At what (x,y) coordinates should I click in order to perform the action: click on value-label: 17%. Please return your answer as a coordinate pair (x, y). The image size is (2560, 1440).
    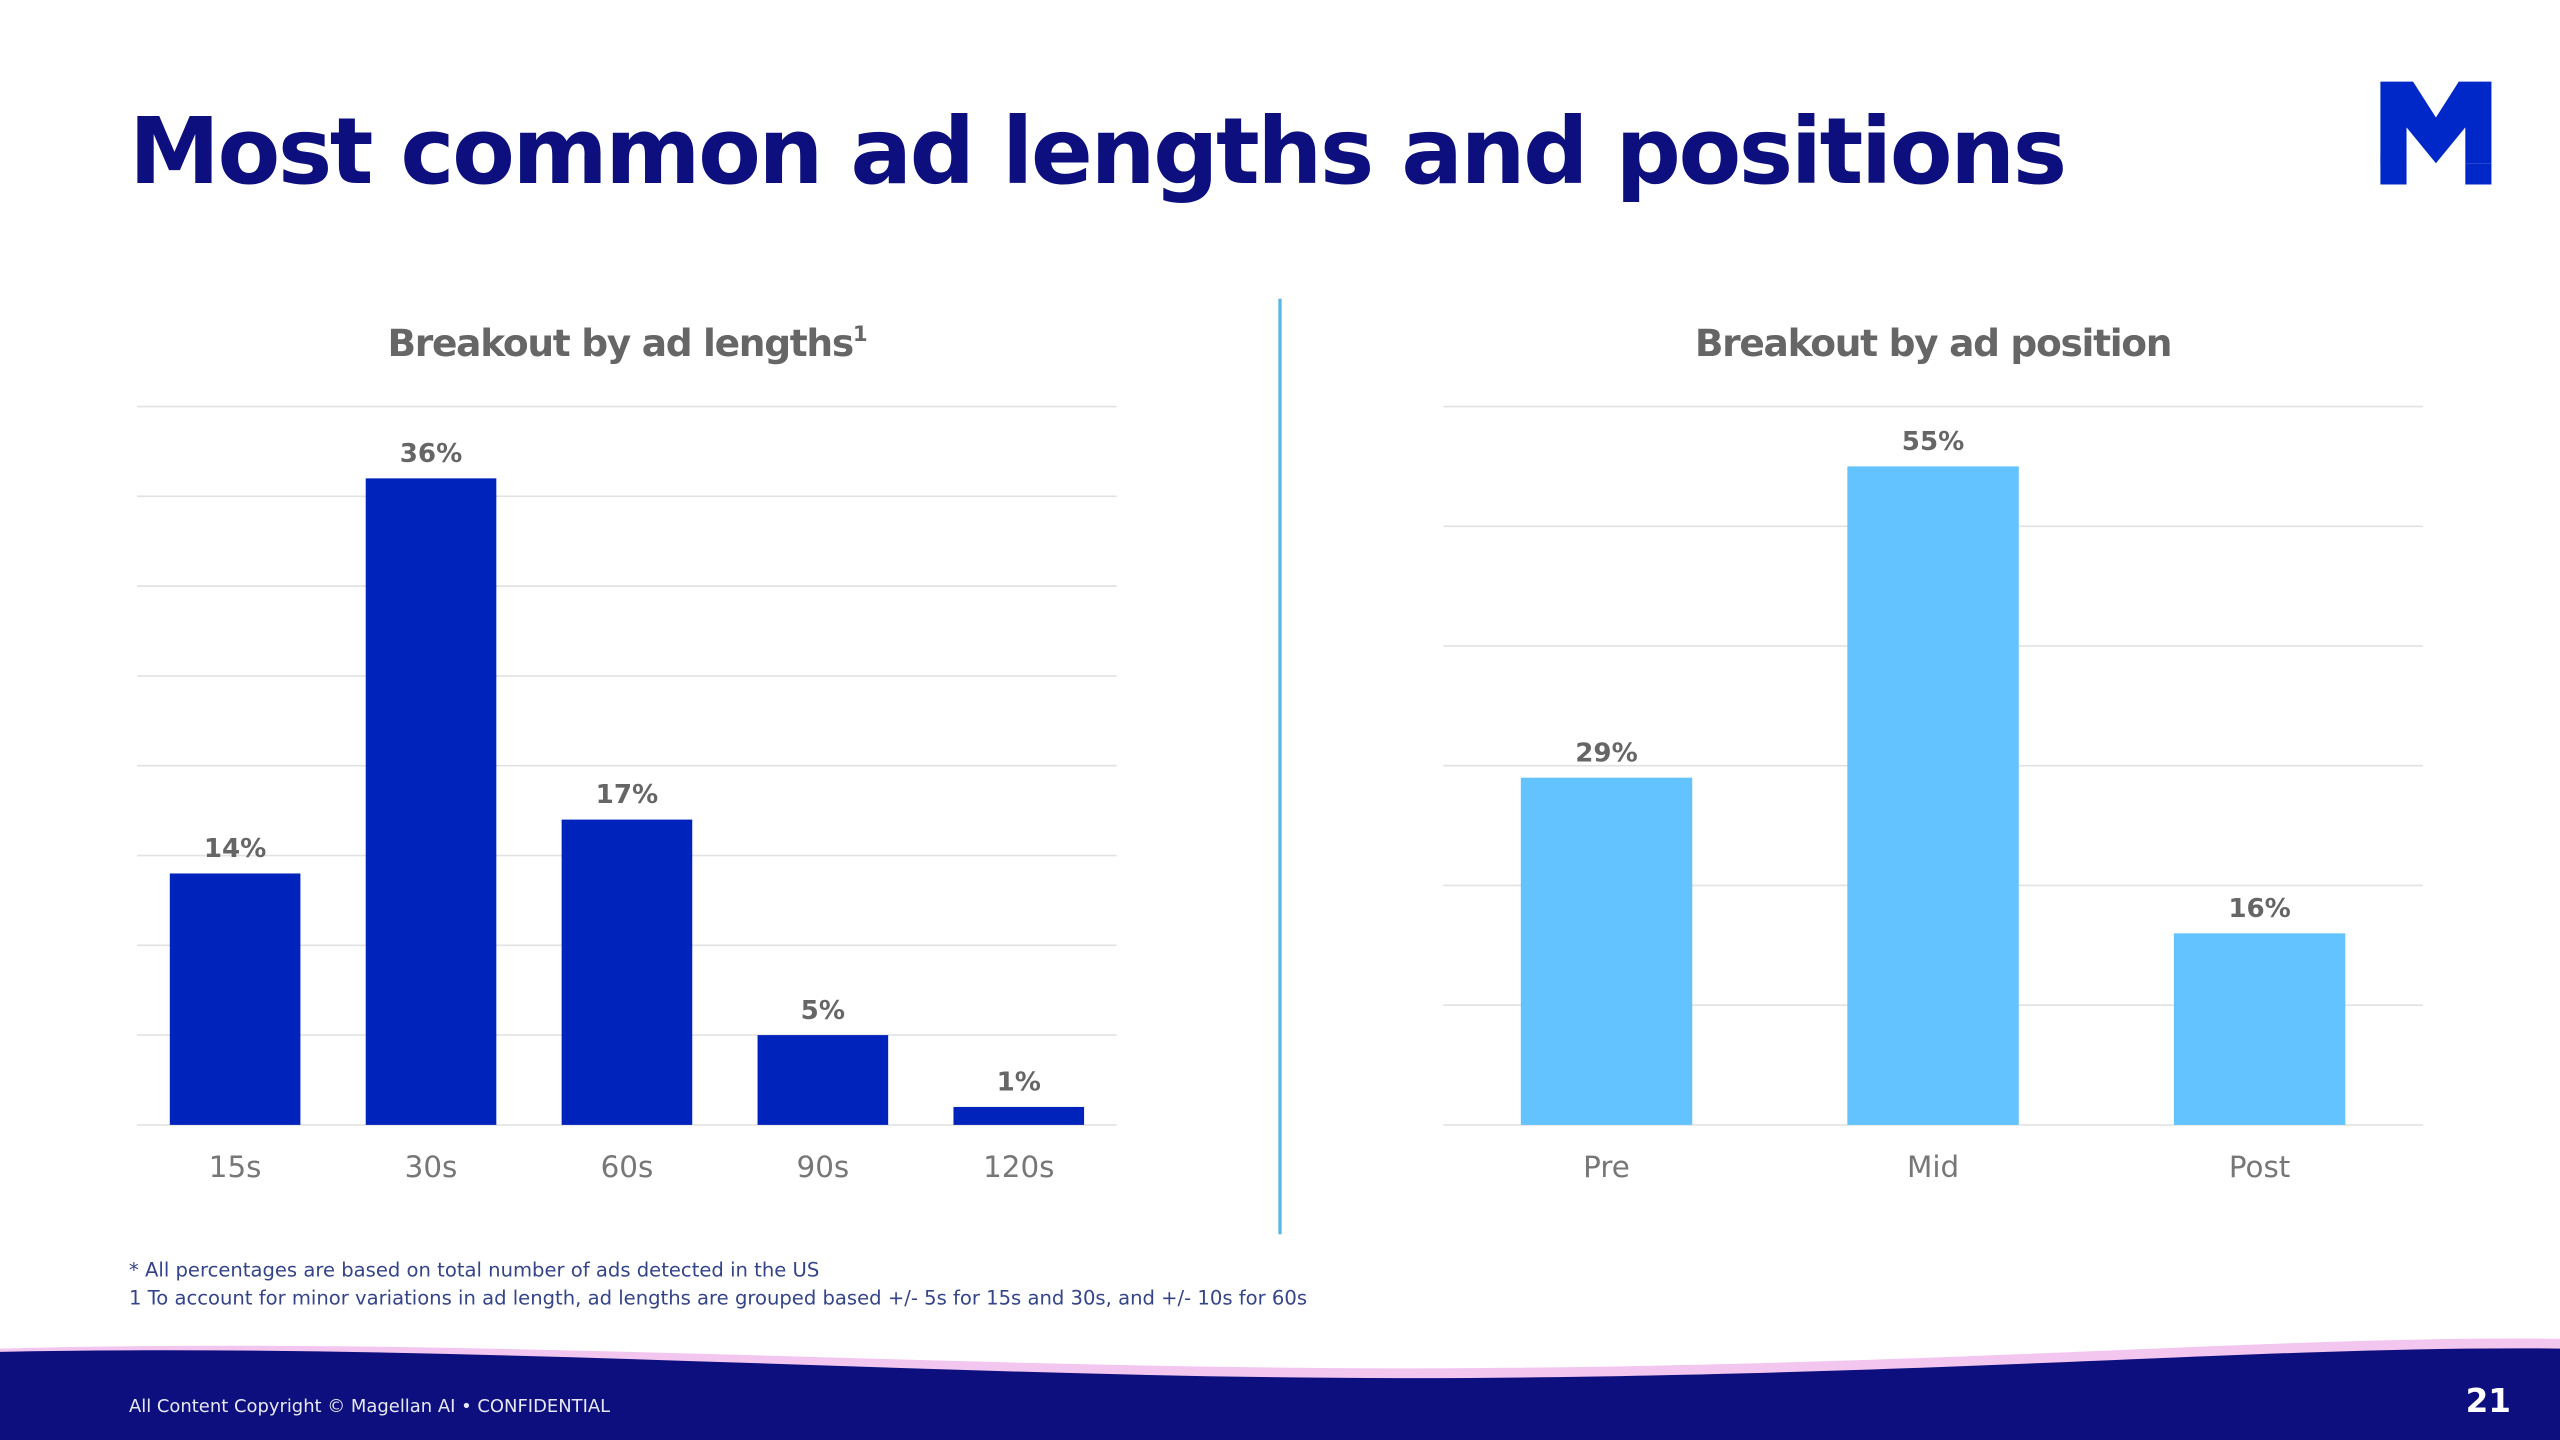
    Looking at the image, I should click on (627, 795).